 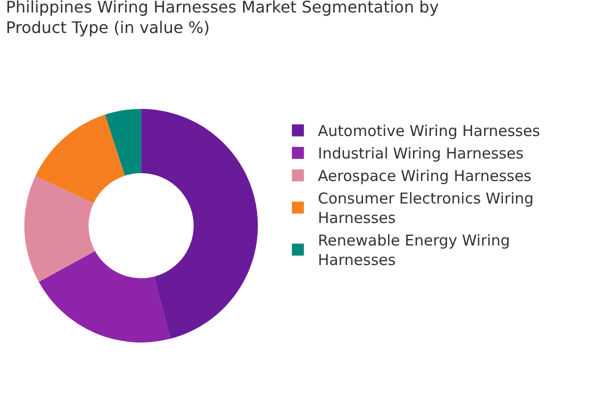 What do you see at coordinates (414, 251) in the screenshot?
I see `legend-label: Renewable Energy Wiring Harnesses` at bounding box center [414, 251].